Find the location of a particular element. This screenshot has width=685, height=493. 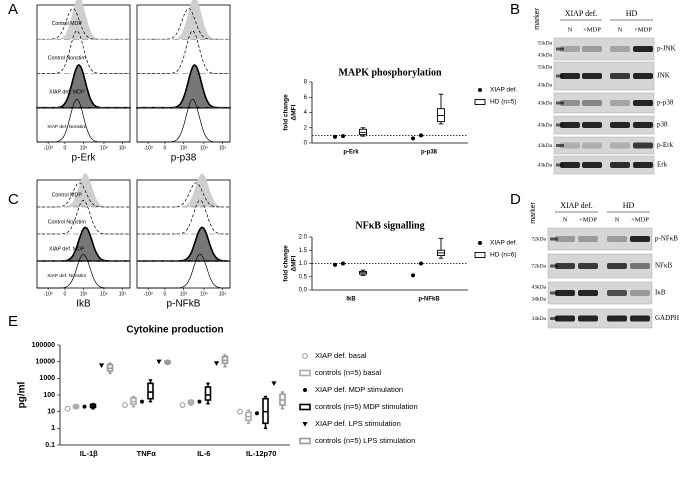

group-label: HD is located at coordinates (632, 13).